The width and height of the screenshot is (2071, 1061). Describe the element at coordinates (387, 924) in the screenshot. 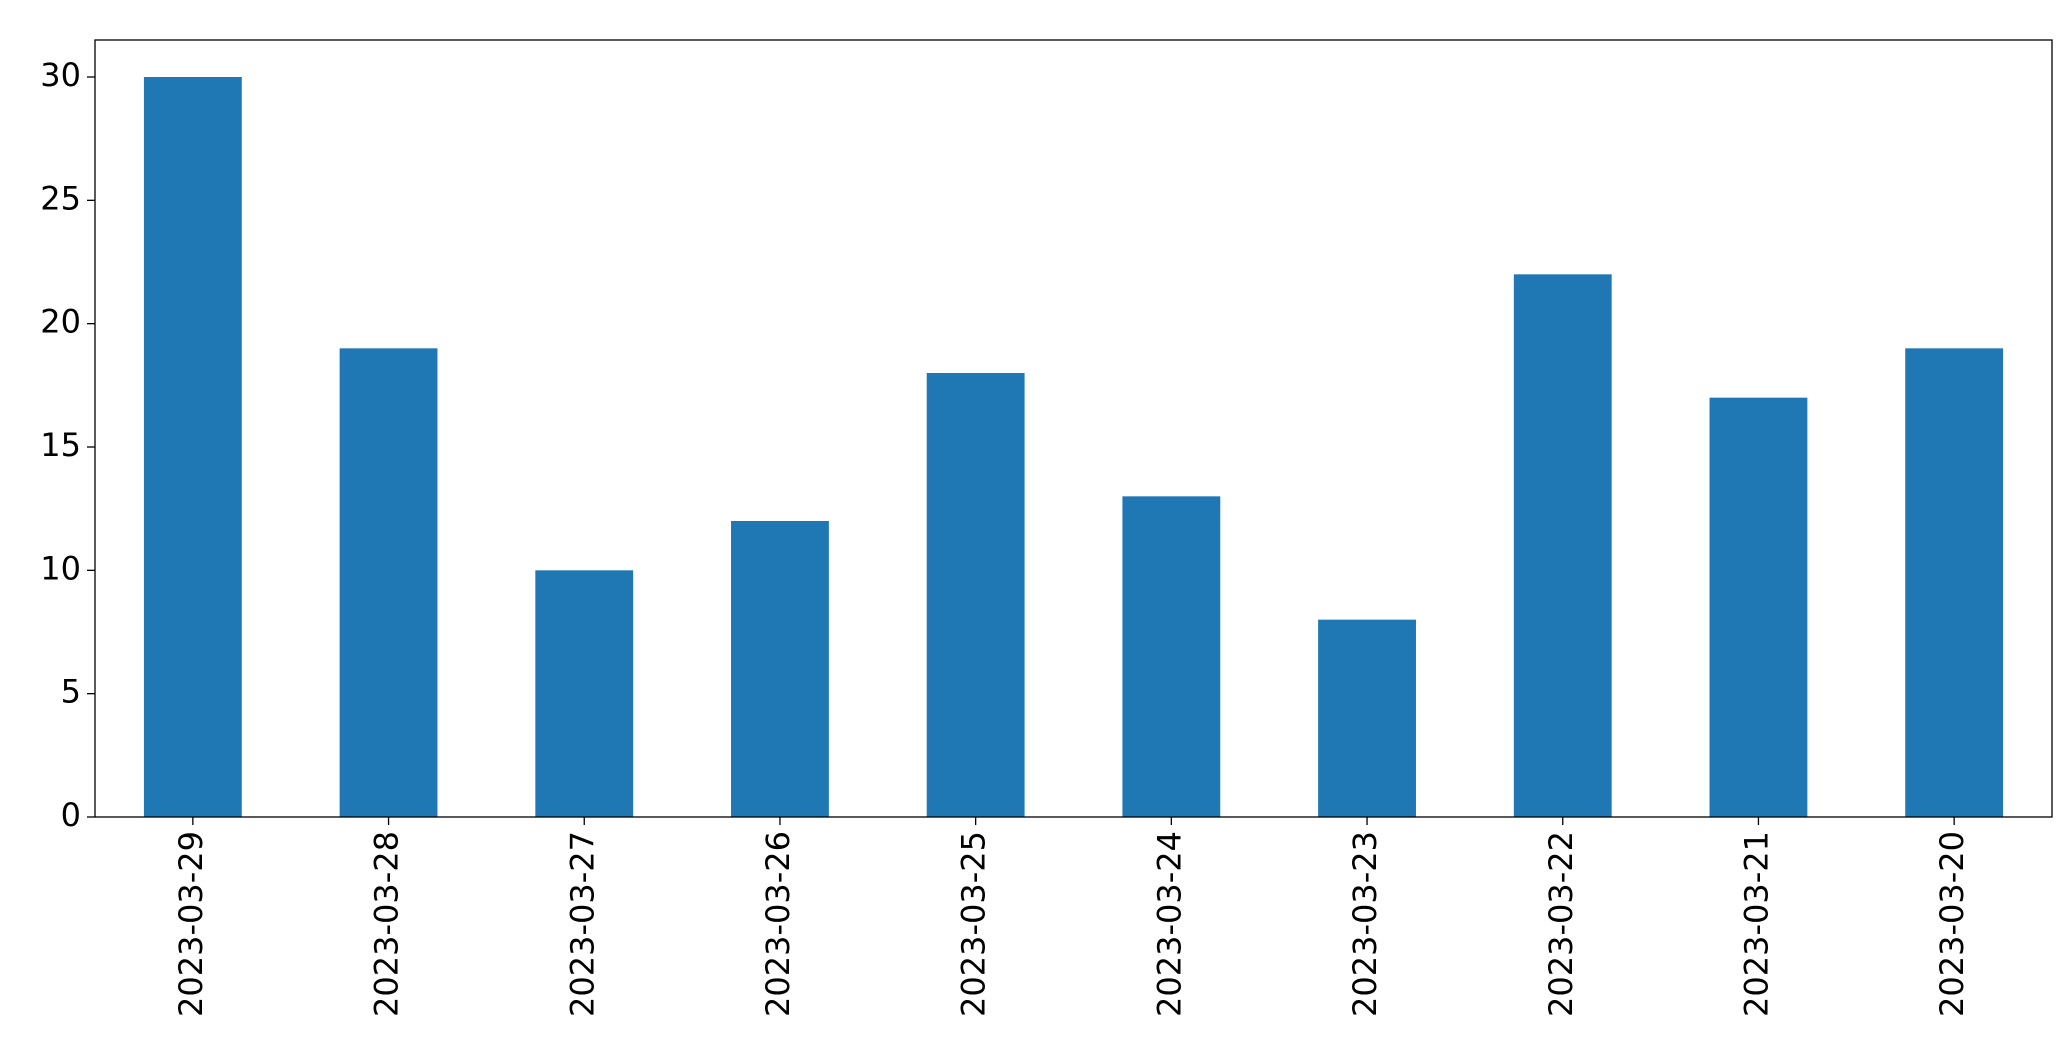

I see `x-tick-label: 2023-03-28` at that location.